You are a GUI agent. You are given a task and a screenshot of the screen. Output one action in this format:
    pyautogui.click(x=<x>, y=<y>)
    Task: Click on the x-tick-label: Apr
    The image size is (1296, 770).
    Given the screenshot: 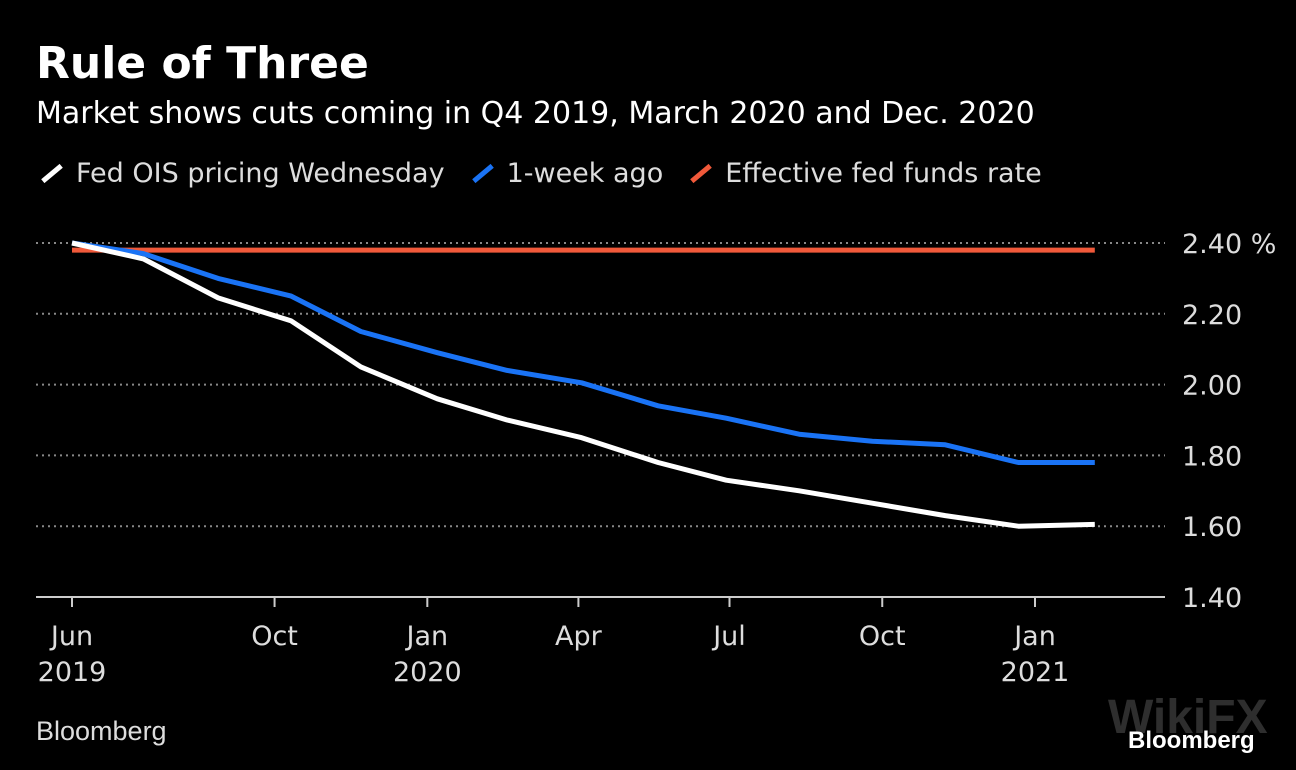 What is the action you would take?
    pyautogui.click(x=579, y=636)
    